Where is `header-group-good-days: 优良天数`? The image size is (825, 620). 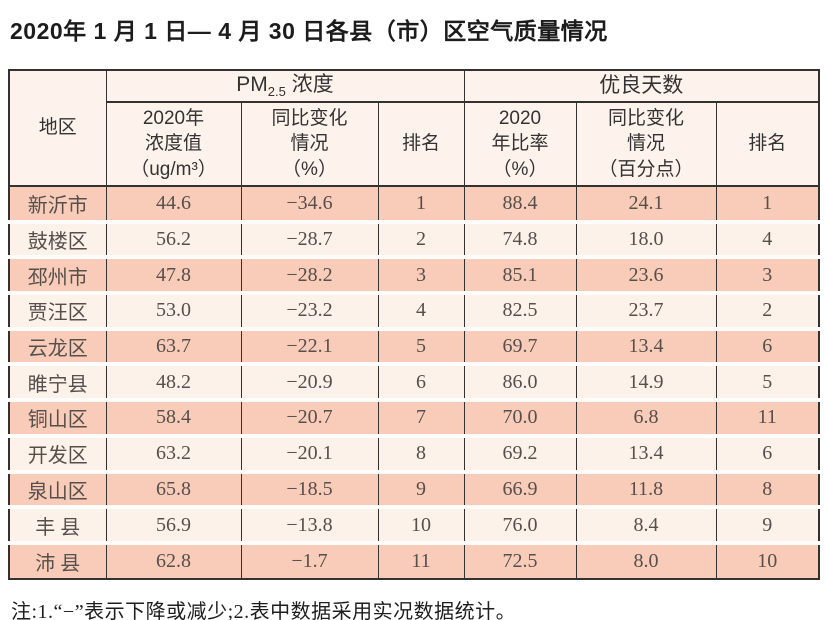
header-group-good-days: 优良天数 is located at coordinates (641, 86).